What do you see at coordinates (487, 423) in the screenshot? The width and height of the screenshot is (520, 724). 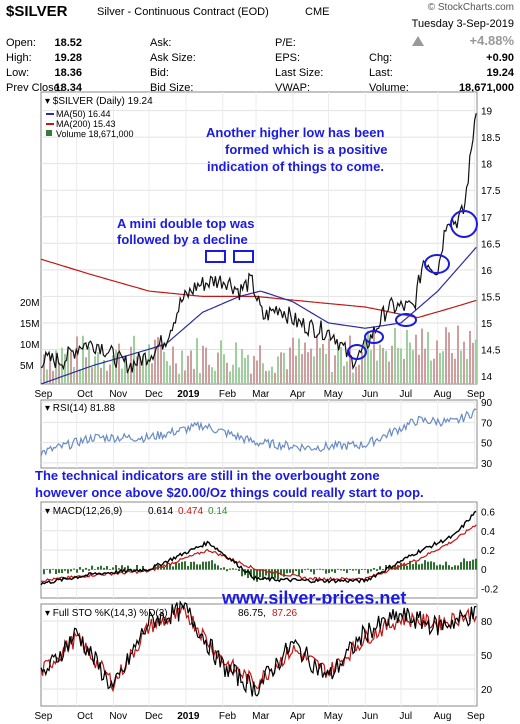 I see `y-tick-label: 70` at bounding box center [487, 423].